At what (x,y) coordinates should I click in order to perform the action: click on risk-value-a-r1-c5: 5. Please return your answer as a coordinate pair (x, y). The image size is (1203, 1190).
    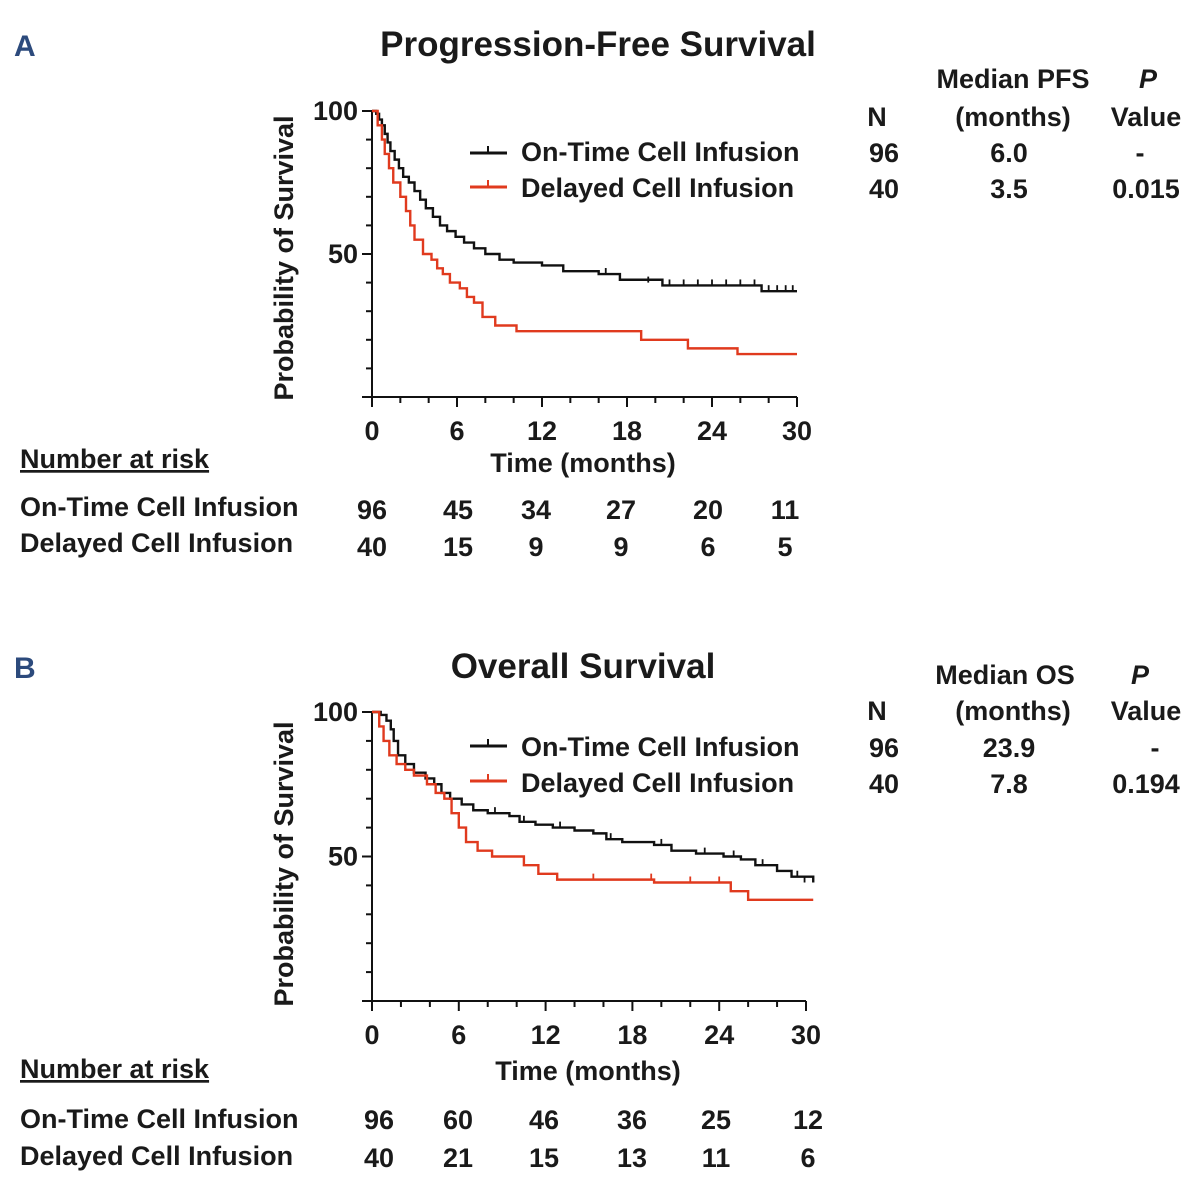
    Looking at the image, I should click on (784, 547).